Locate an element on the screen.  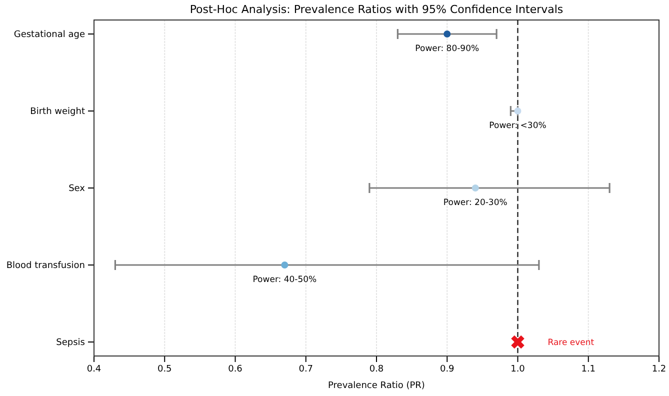
y-tick-label: Sepsis is located at coordinates (71, 343).